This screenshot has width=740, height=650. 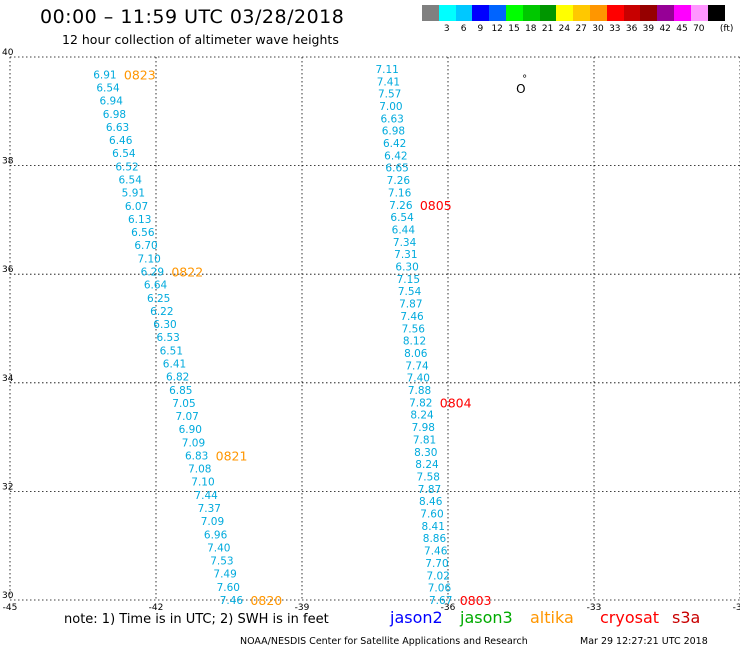 I want to click on pass-time-label: 0823, so click(x=140, y=74).